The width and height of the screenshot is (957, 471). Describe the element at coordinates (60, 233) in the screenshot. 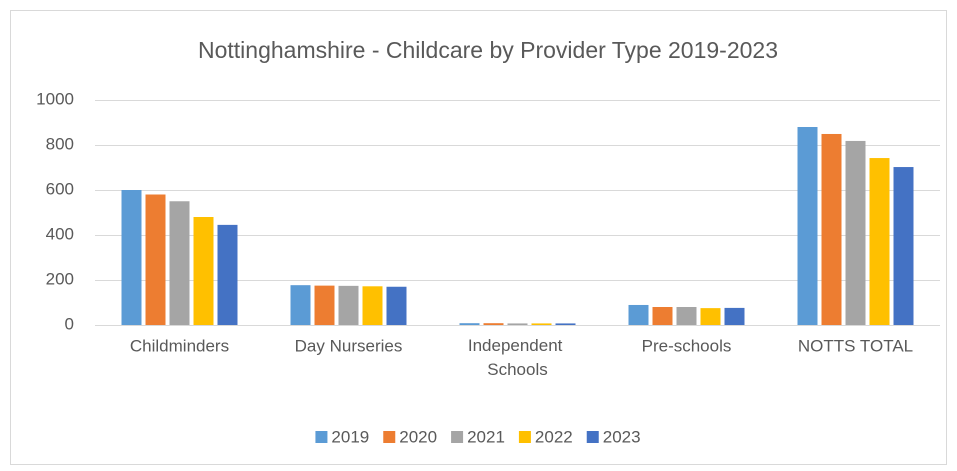

I see `y-tick-label: 400` at that location.